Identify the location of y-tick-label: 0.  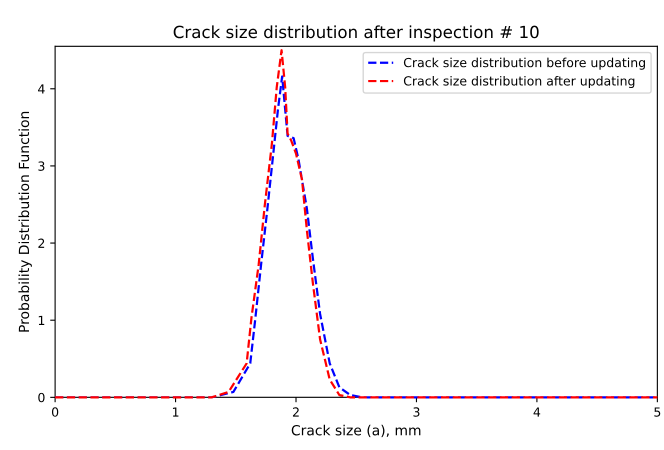
(41, 397).